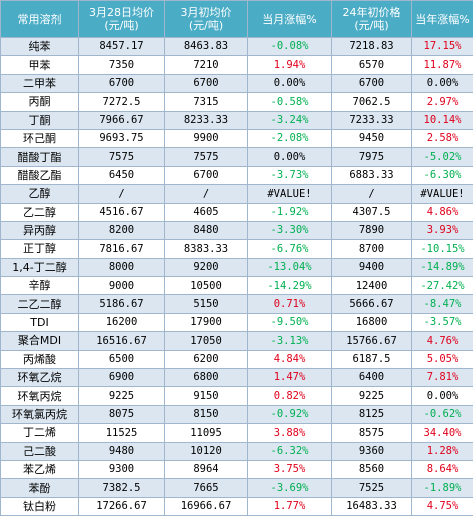 This screenshot has height=516, width=473. I want to click on price-mar28-cell: 9480, so click(122, 451).